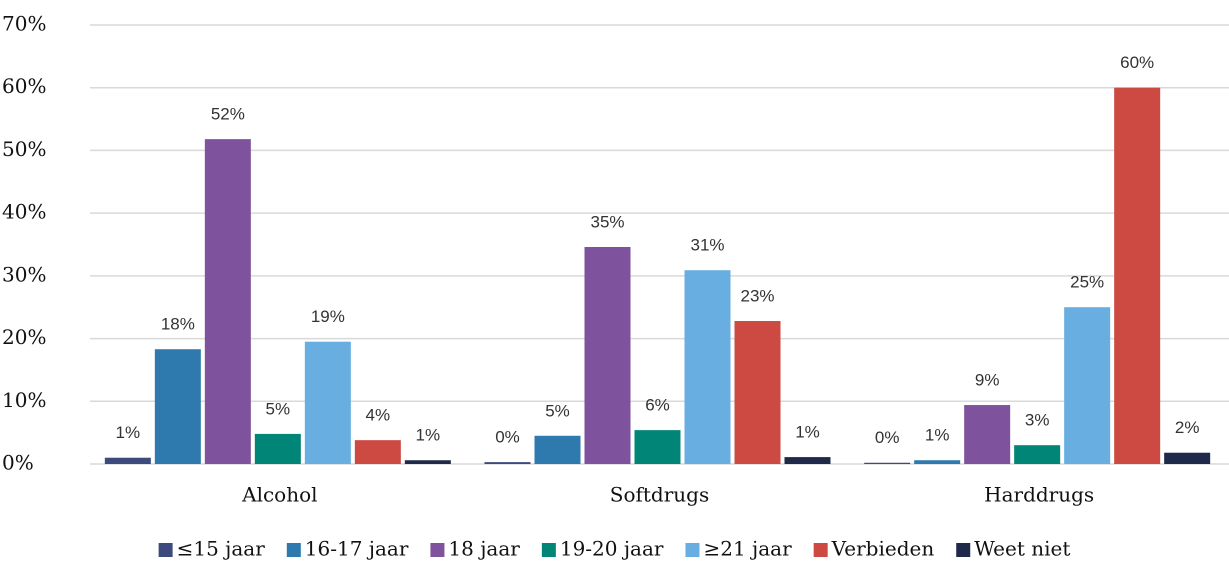 This screenshot has height=562, width=1229. Describe the element at coordinates (24, 149) in the screenshot. I see `y-tick-label: 50%` at that location.